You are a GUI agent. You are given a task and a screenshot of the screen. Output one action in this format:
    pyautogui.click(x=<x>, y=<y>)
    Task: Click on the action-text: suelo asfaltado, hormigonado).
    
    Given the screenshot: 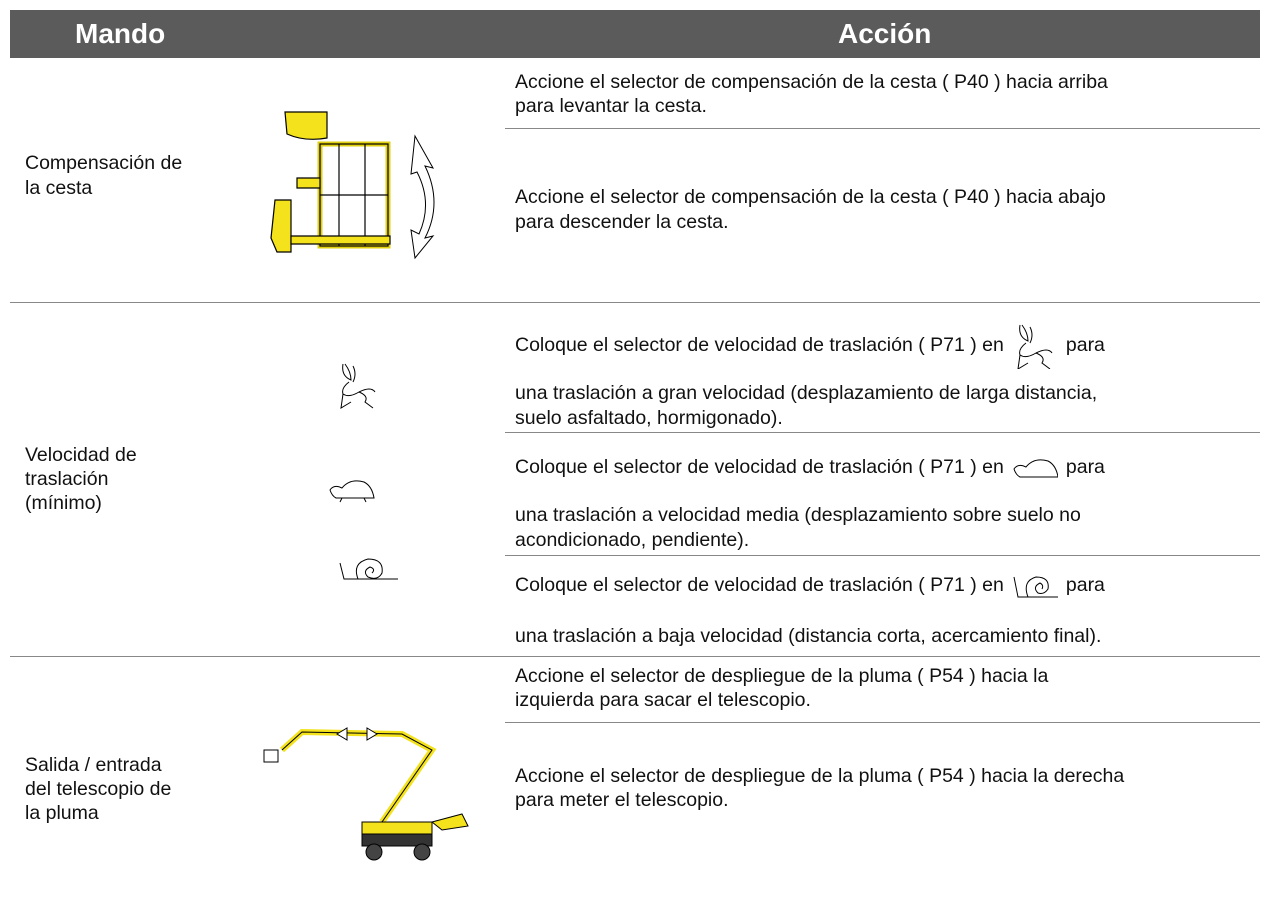 What is the action you would take?
    pyautogui.click(x=649, y=418)
    